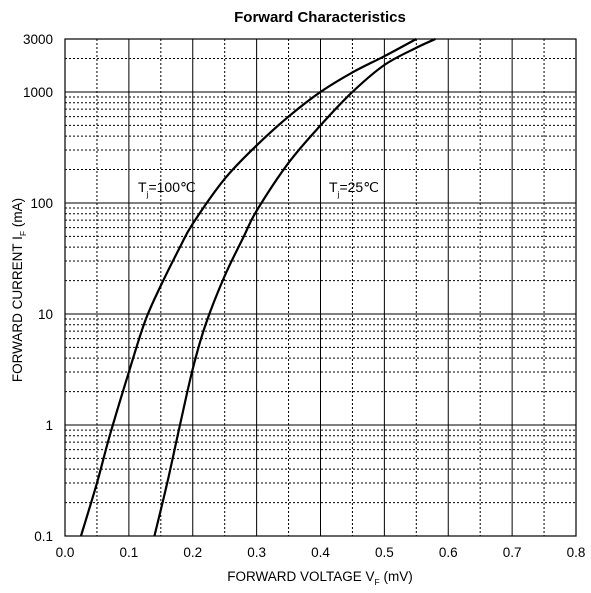  Describe the element at coordinates (354, 189) in the screenshot. I see `series-label-25c: Tj=25℃` at that location.